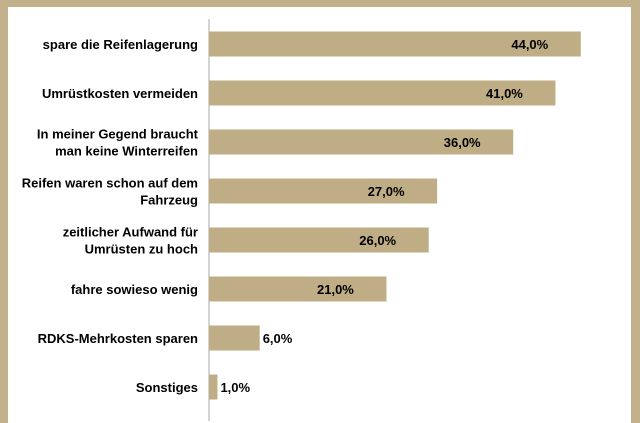 This screenshot has width=640, height=423. What do you see at coordinates (235, 387) in the screenshot?
I see `value-label: 1,0%` at bounding box center [235, 387].